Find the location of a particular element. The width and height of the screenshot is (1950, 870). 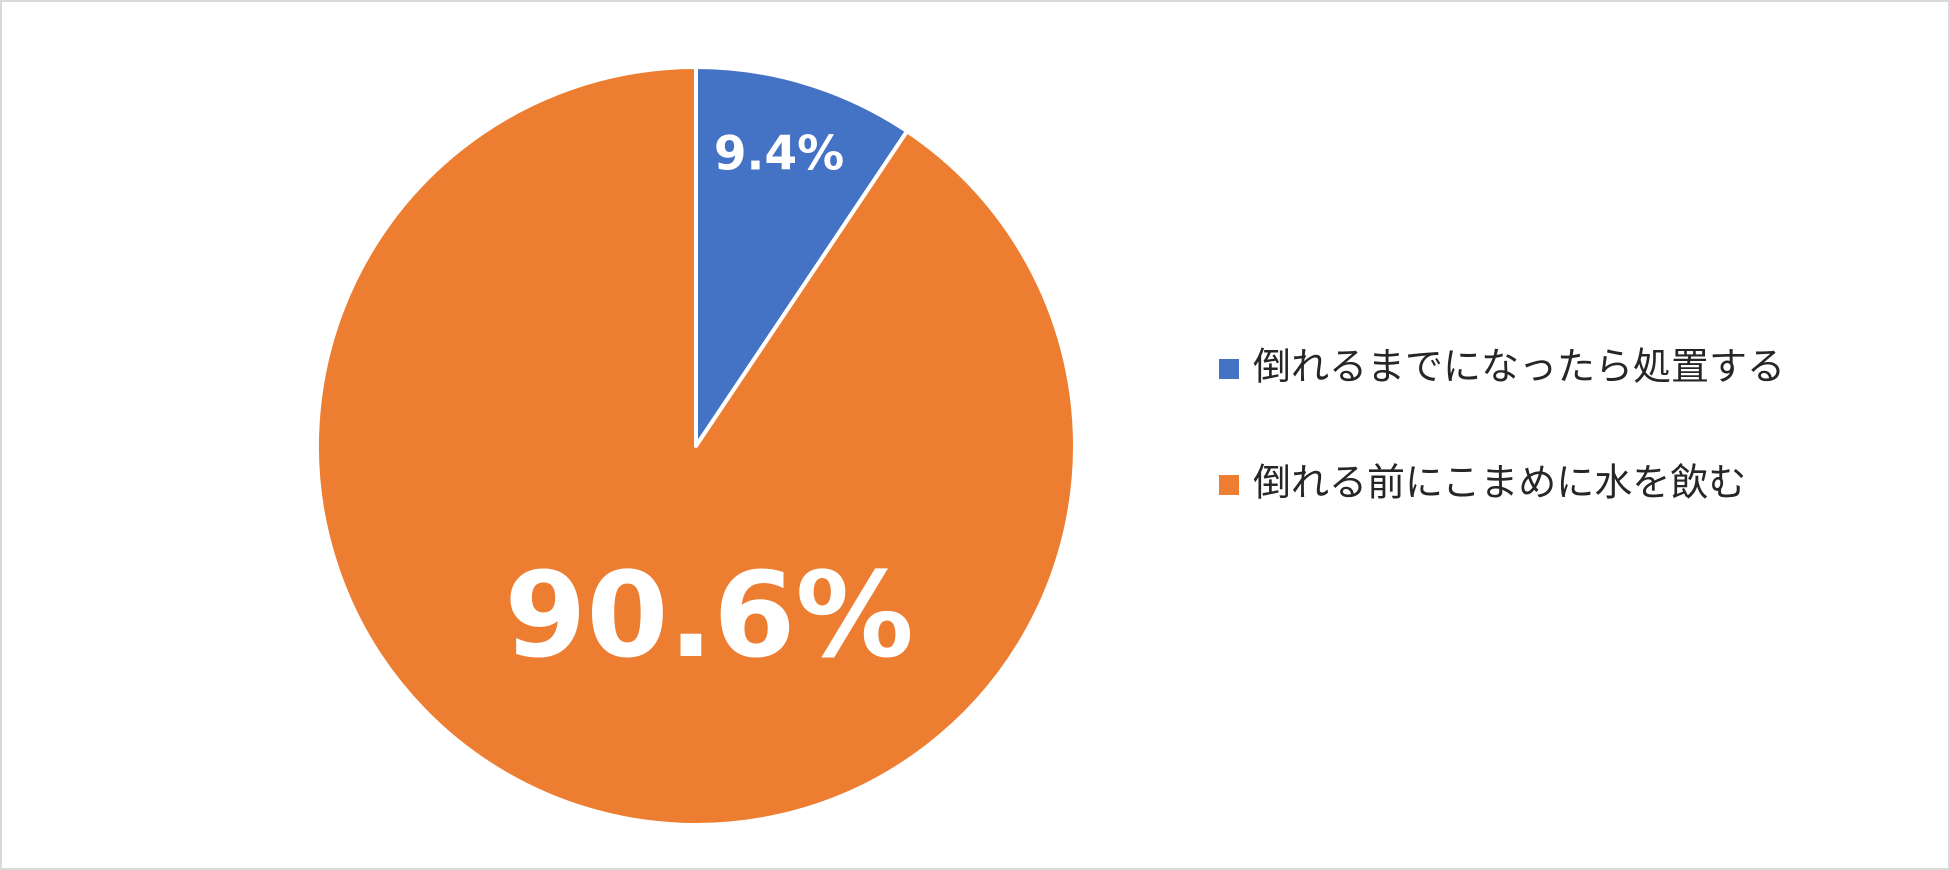

data-label: 90.6% is located at coordinates (708, 615).